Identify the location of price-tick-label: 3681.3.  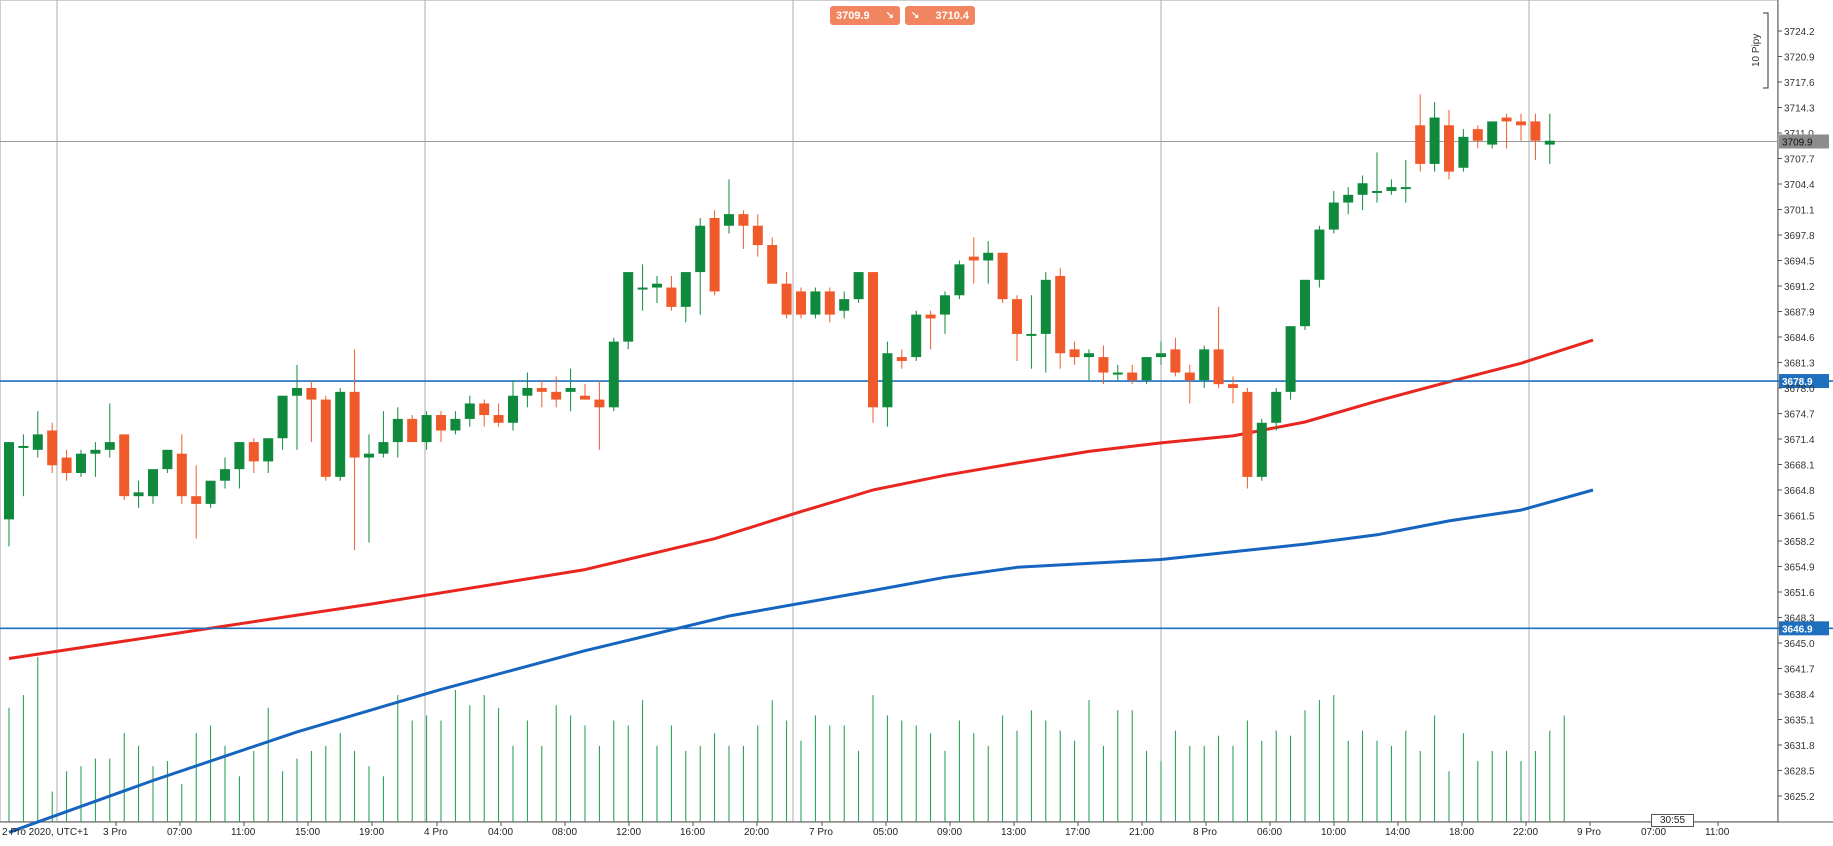
(1799, 364).